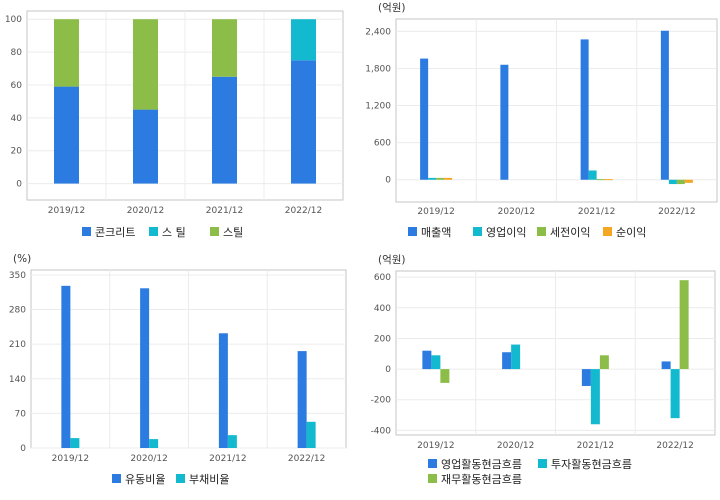  Describe the element at coordinates (174, 232) in the screenshot. I see `legend-label: 스 틸` at that location.